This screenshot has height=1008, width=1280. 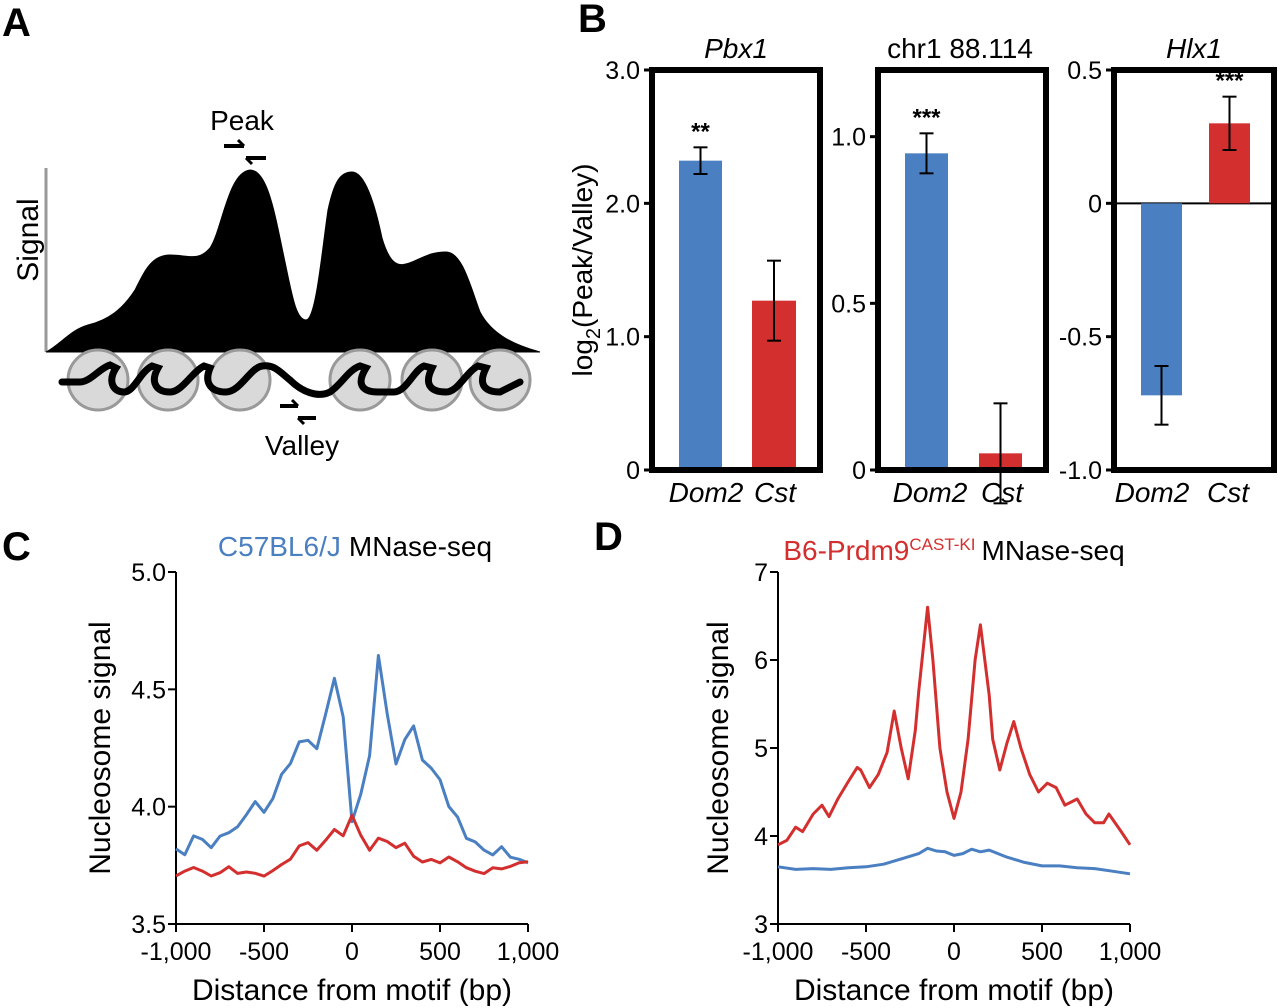 I want to click on y-tick-label: 7, so click(x=761, y=573).